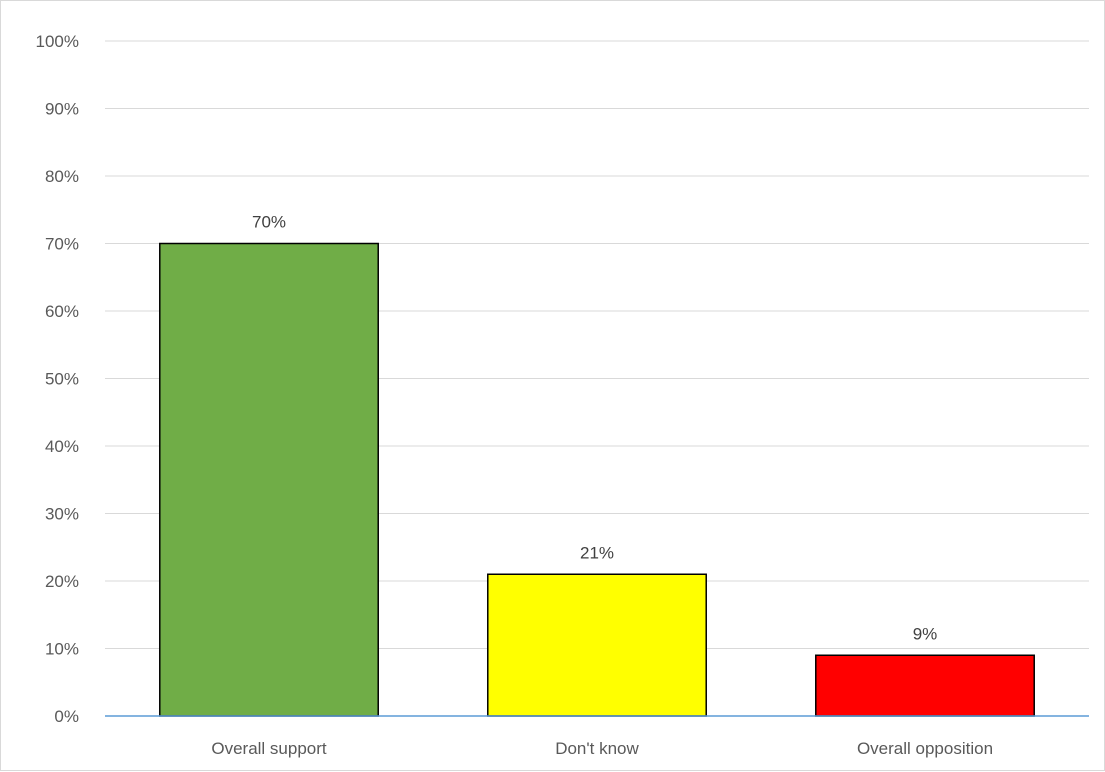 The height and width of the screenshot is (772, 1105). Describe the element at coordinates (269, 222) in the screenshot. I see `data-label: 70%` at that location.